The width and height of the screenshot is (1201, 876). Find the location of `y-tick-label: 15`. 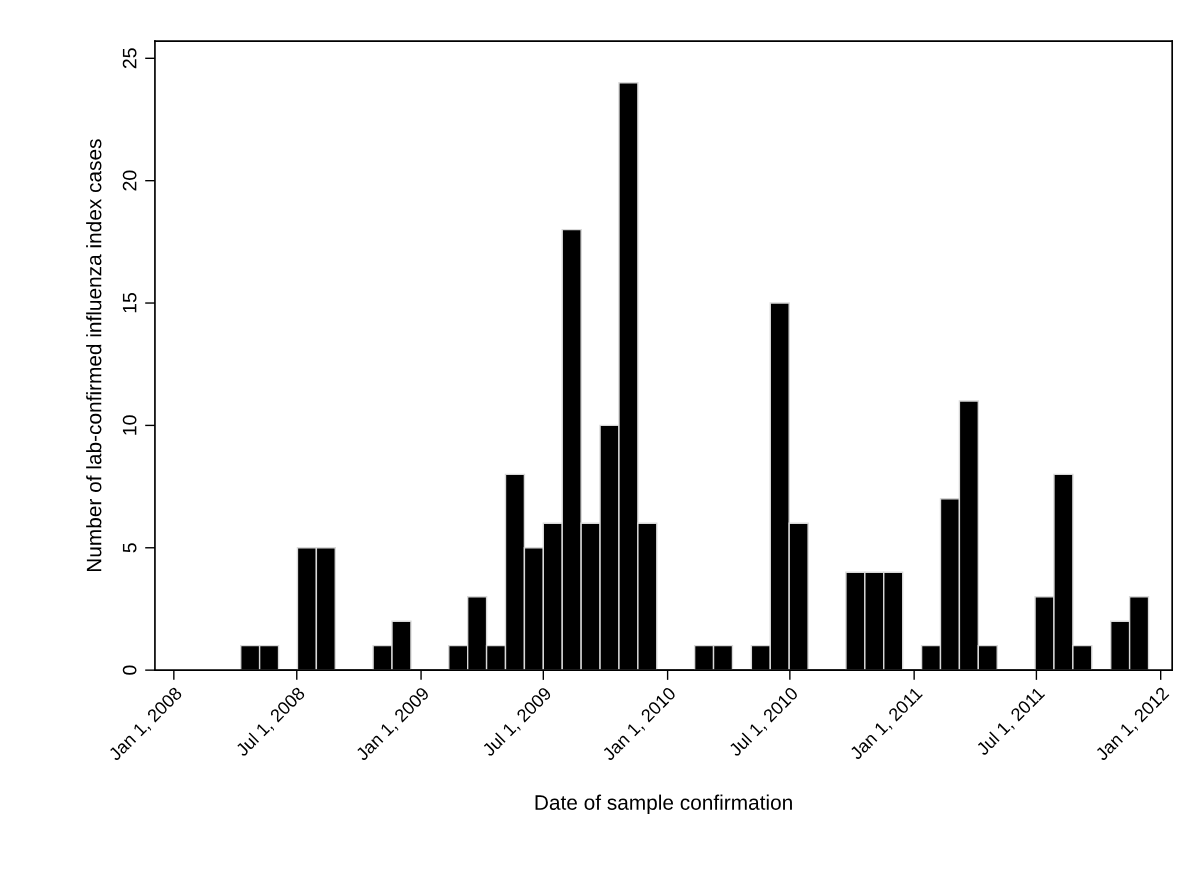

y-tick-label: 15 is located at coordinates (129, 303).